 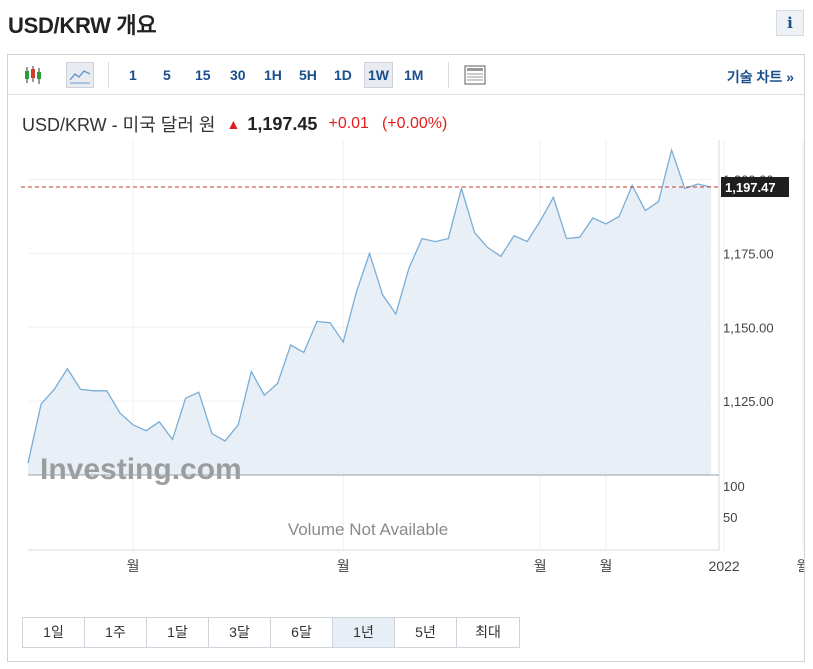 I want to click on interval-1w: 1W, so click(x=378, y=75).